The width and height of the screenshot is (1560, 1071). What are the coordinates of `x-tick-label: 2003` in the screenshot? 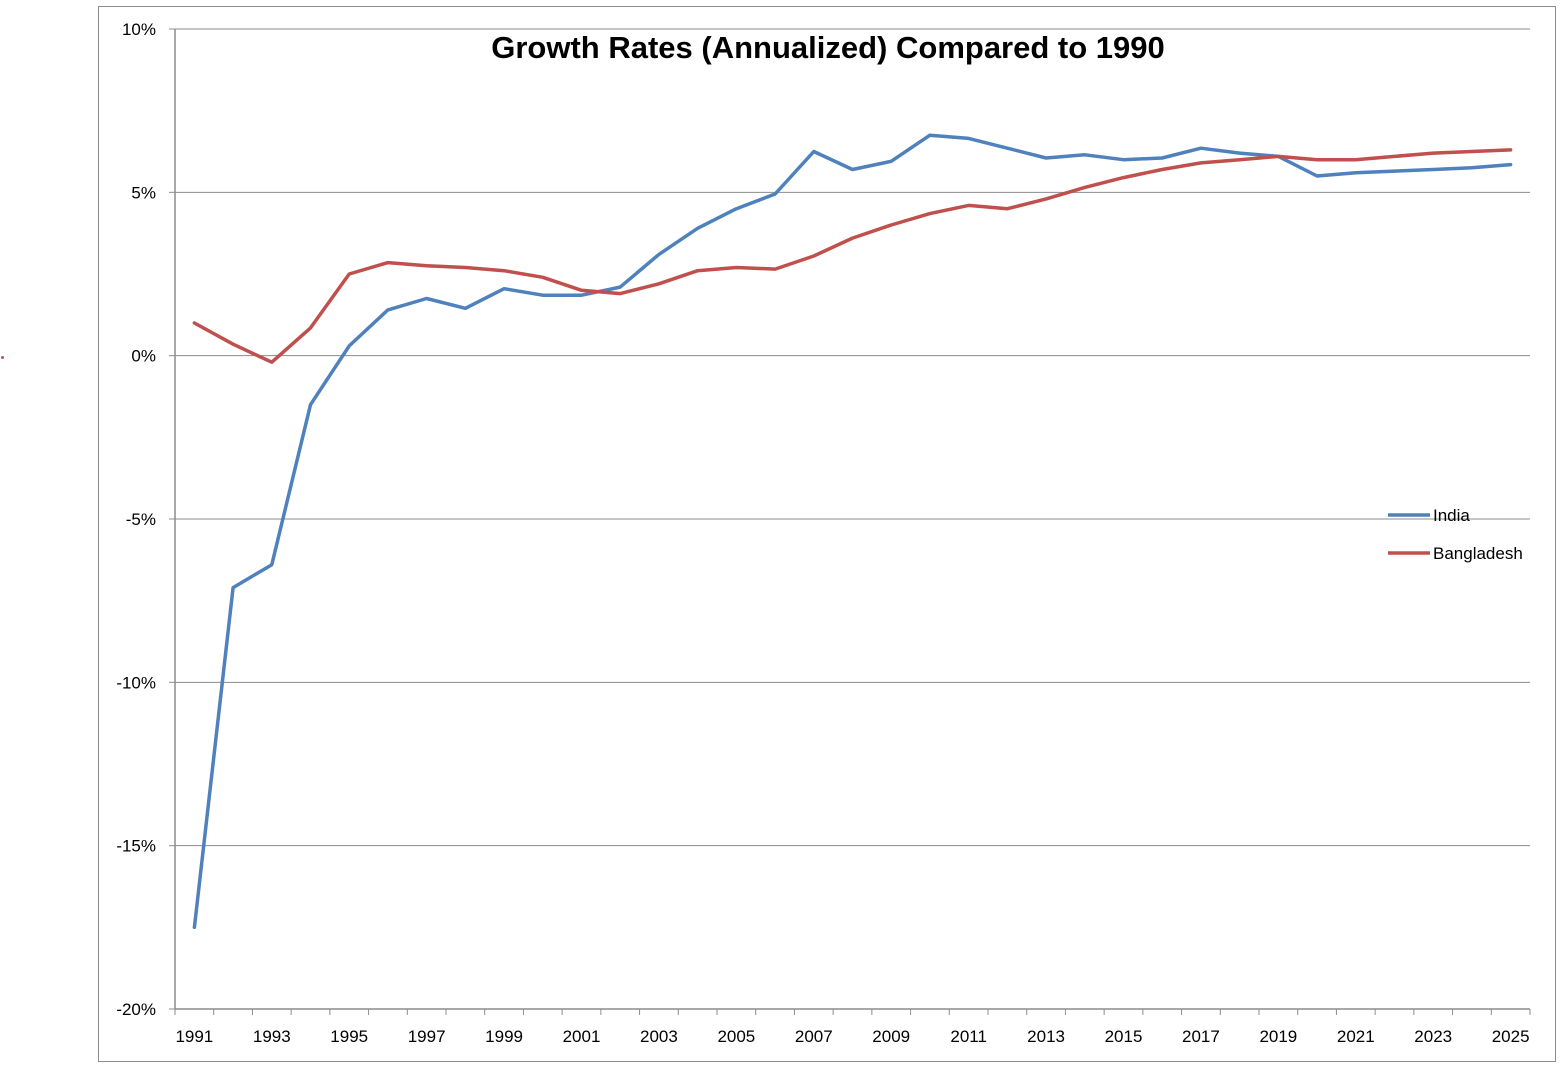 It's located at (659, 1036).